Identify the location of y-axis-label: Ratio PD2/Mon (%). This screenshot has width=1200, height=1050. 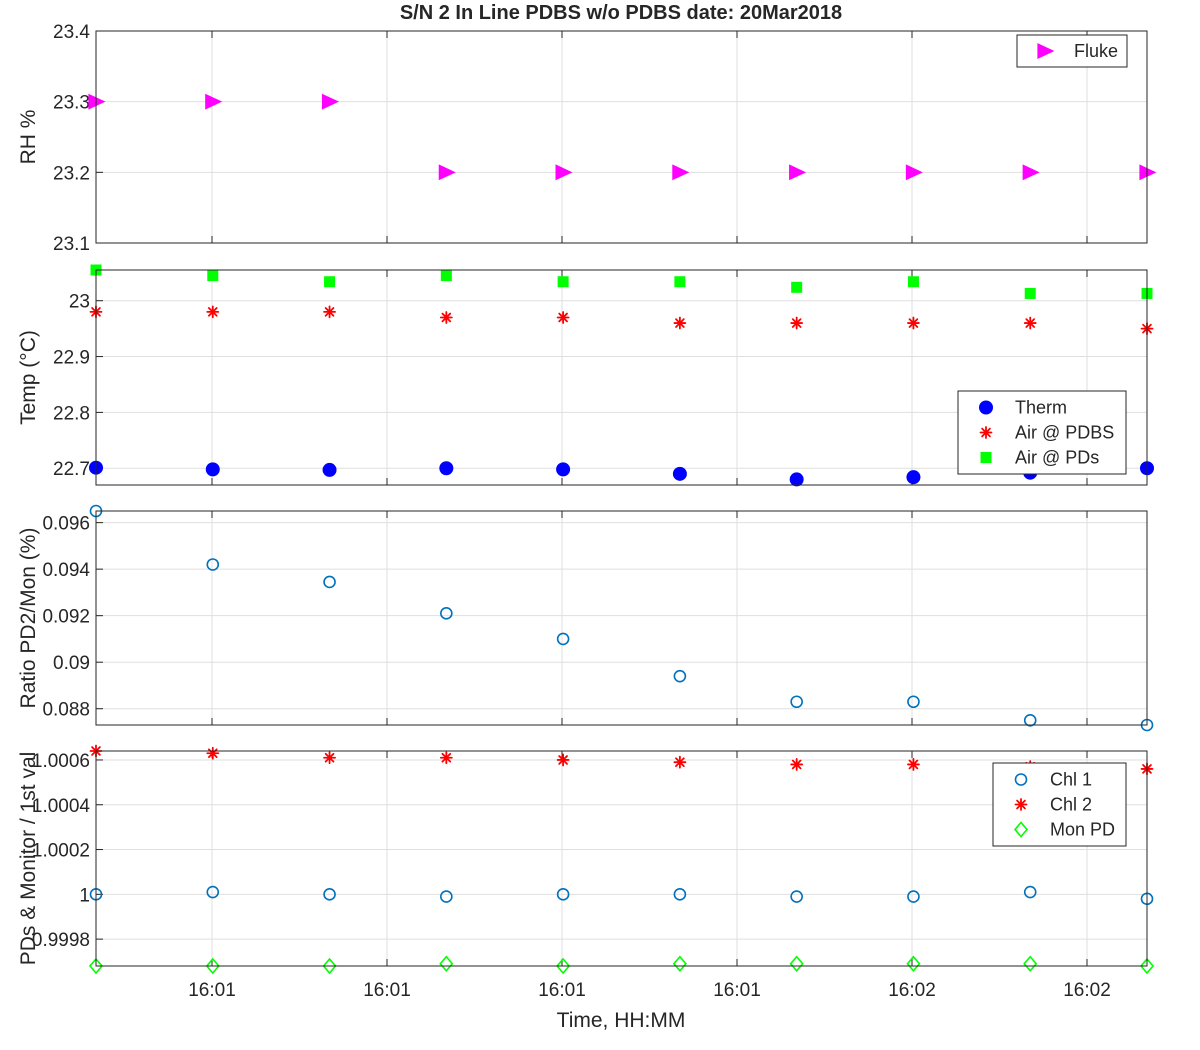
(28, 618).